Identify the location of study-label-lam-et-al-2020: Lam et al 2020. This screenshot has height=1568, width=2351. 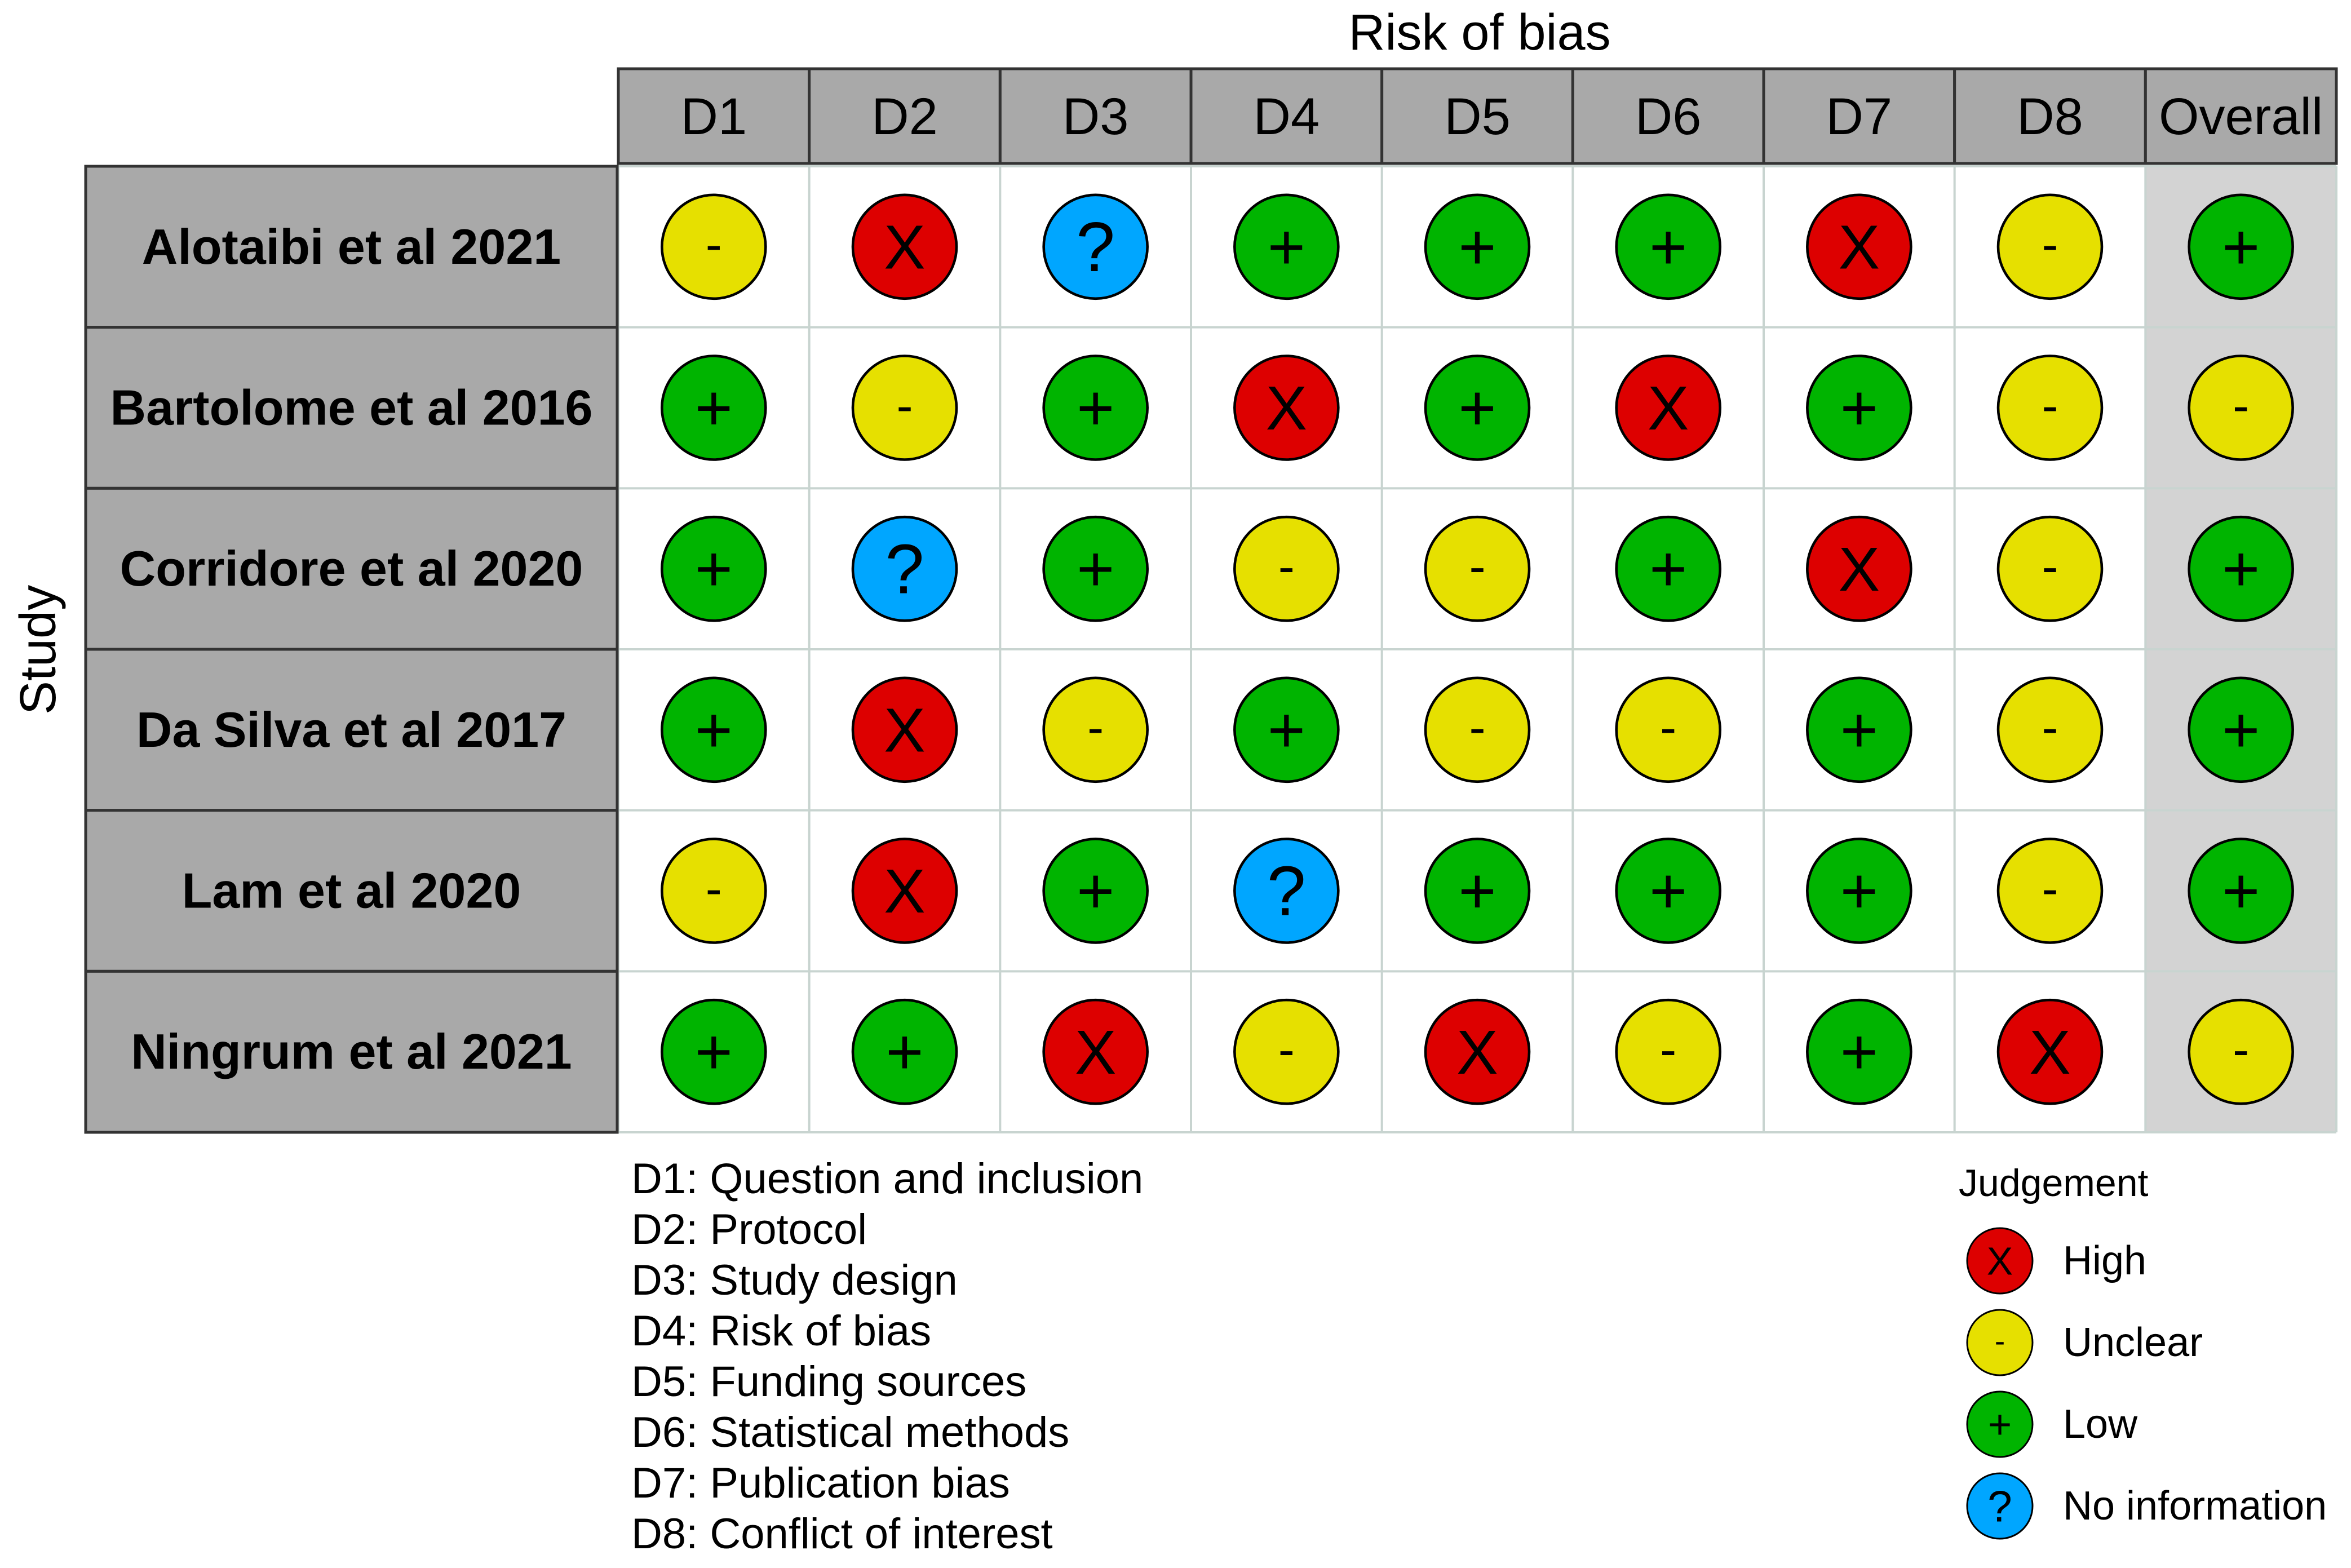
(351, 891).